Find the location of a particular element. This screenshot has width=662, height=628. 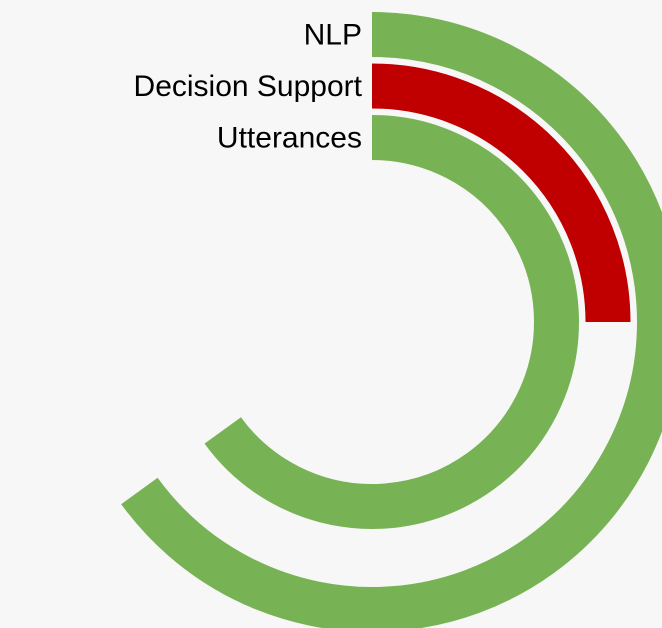

ring-label: Utterances is located at coordinates (289, 137).